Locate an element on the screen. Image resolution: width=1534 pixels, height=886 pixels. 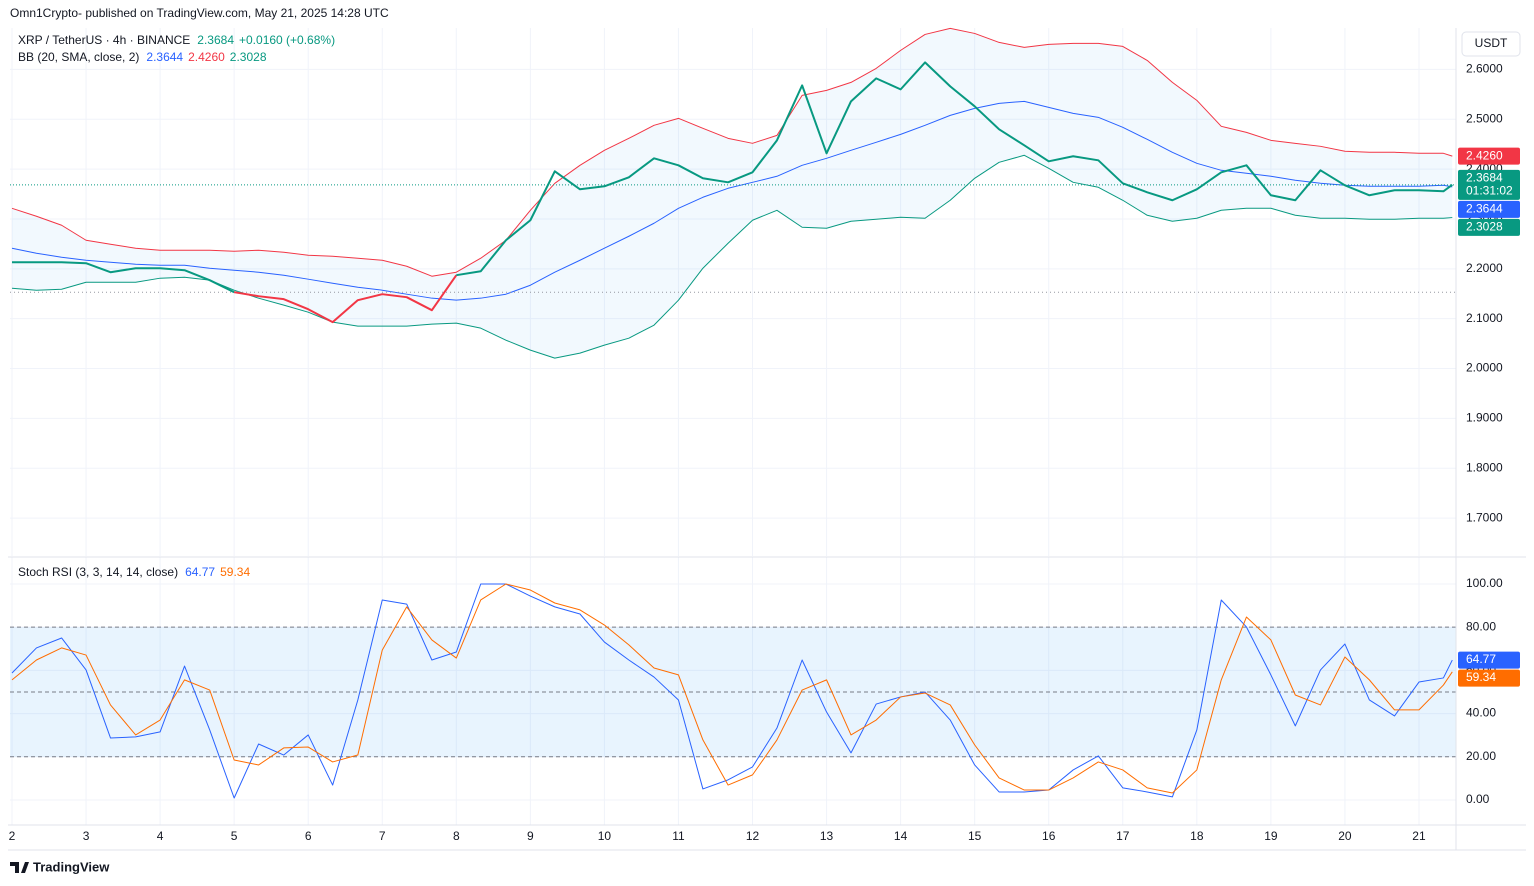
x-tick-label: 10 is located at coordinates (605, 836).